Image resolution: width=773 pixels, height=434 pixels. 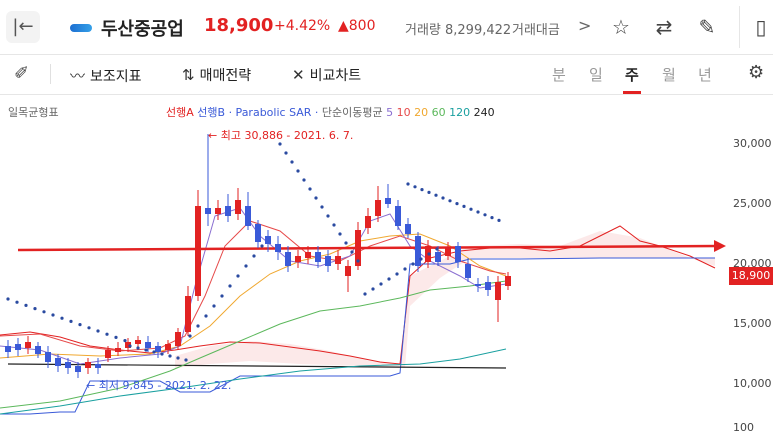 I want to click on swap-icon: ⇄, so click(x=664, y=27).